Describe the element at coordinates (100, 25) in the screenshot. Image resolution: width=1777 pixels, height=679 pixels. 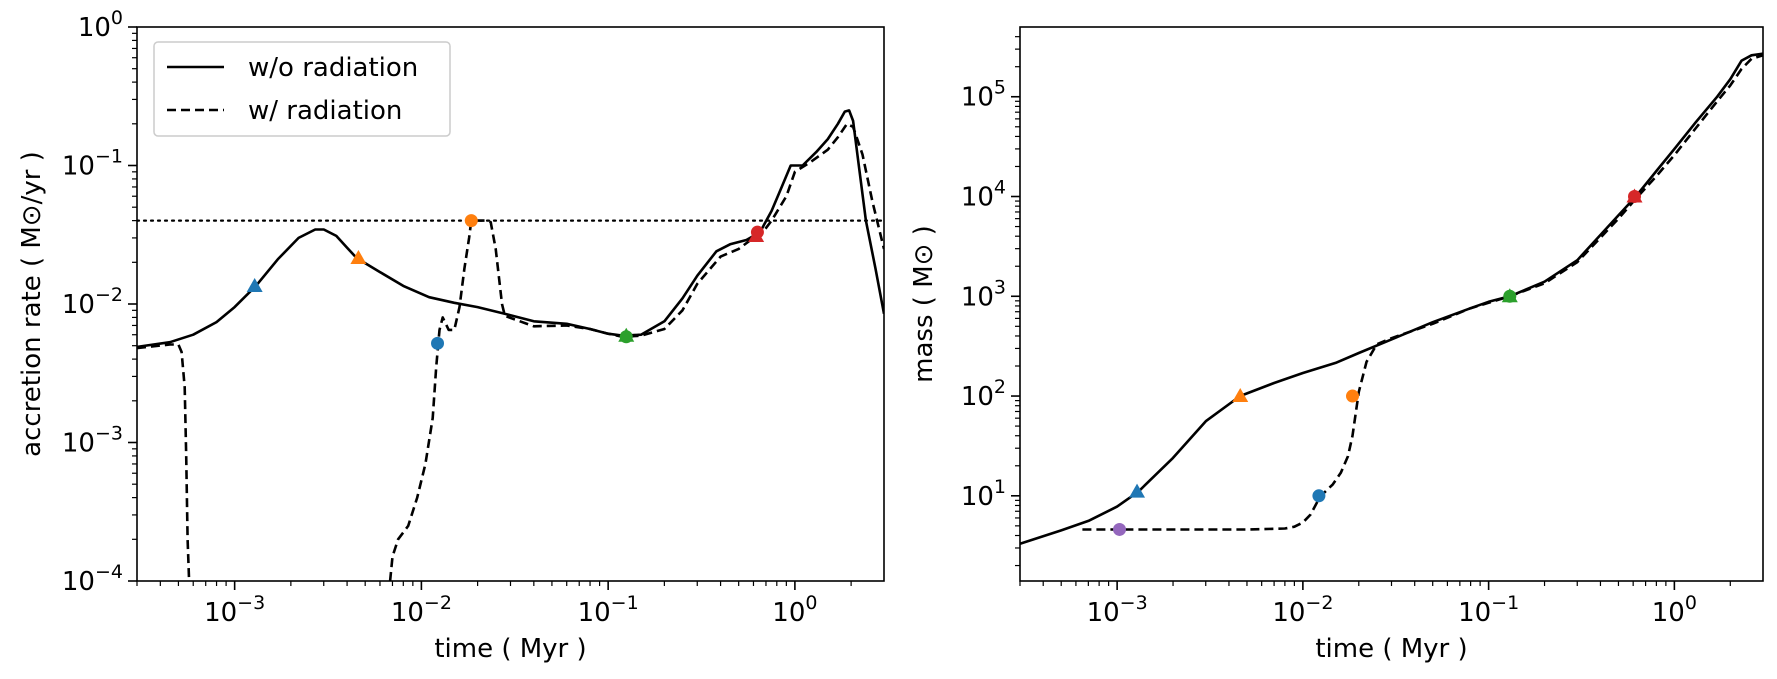
I see `y-tick-label: 10⁰` at that location.